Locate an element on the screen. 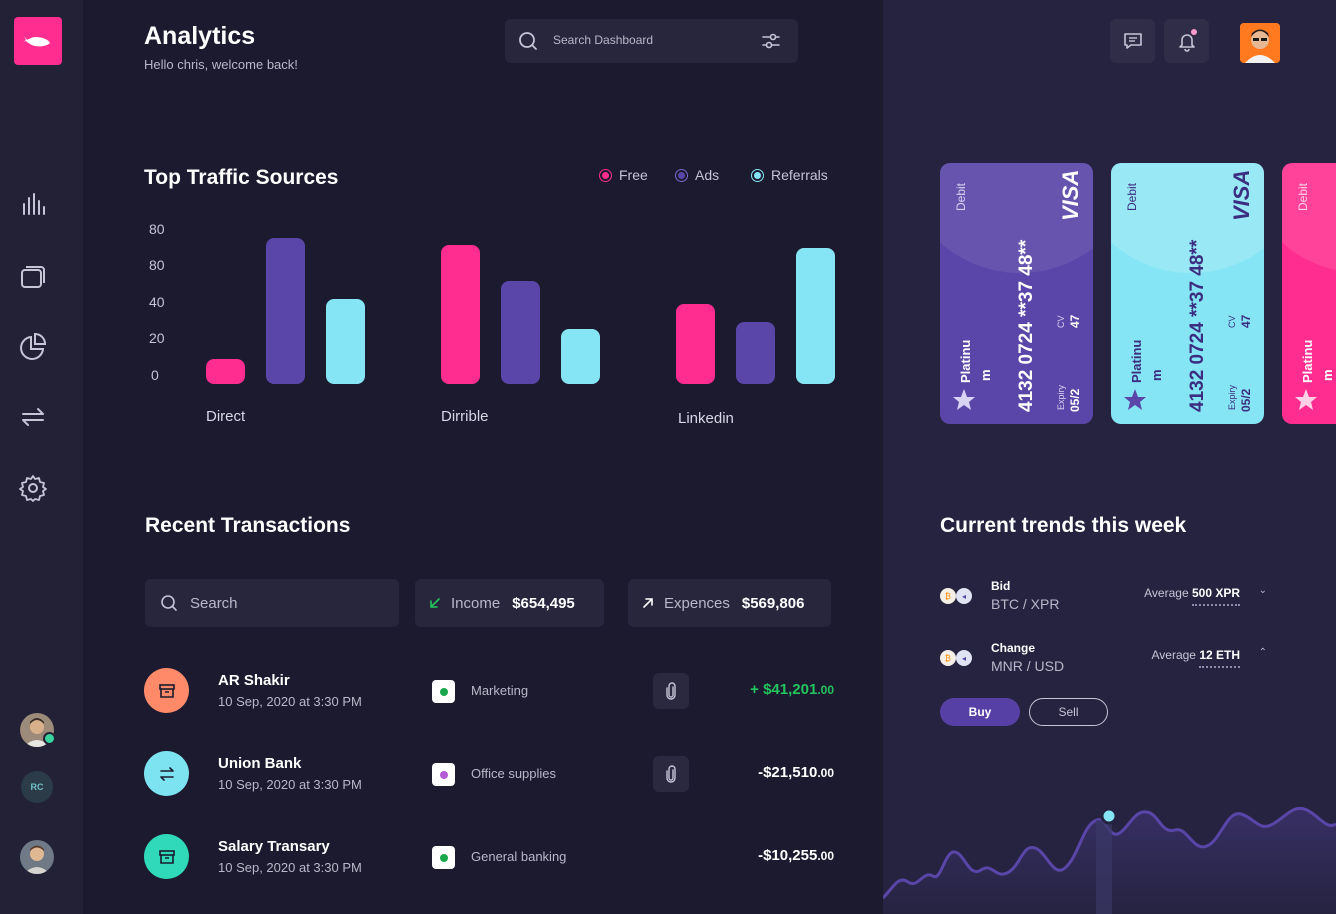  legend-ads: Ads is located at coordinates (697, 175).